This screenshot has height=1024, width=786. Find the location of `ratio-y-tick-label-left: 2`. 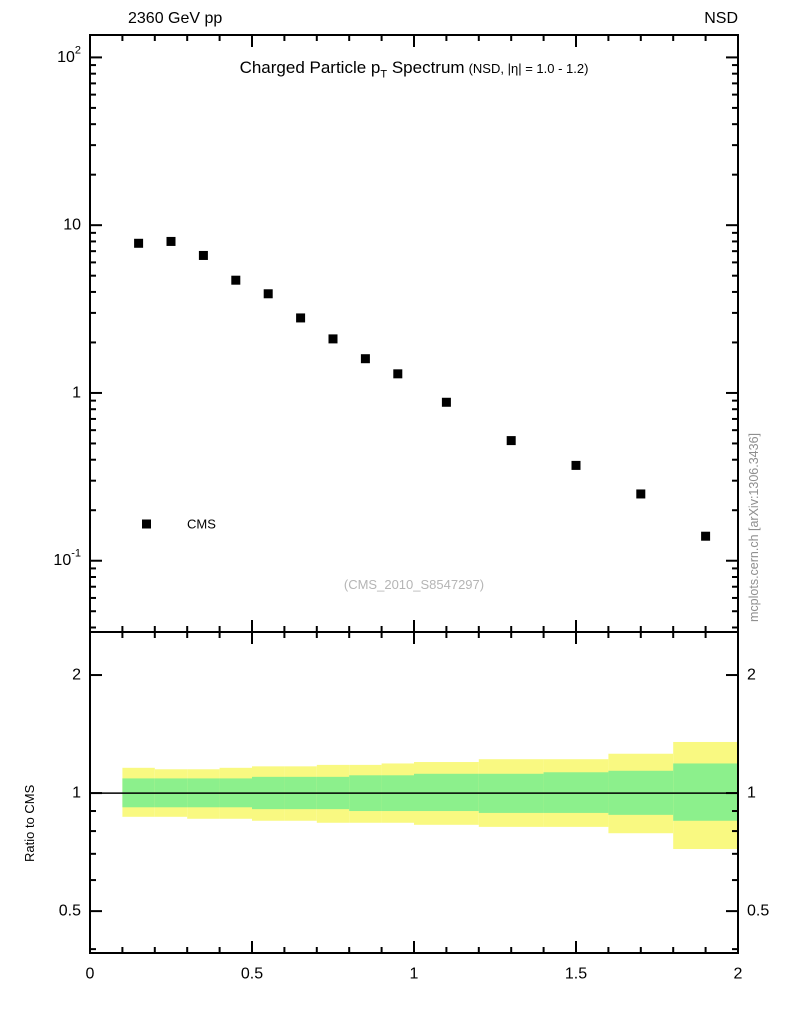

ratio-y-tick-label-left: 2 is located at coordinates (76, 675).